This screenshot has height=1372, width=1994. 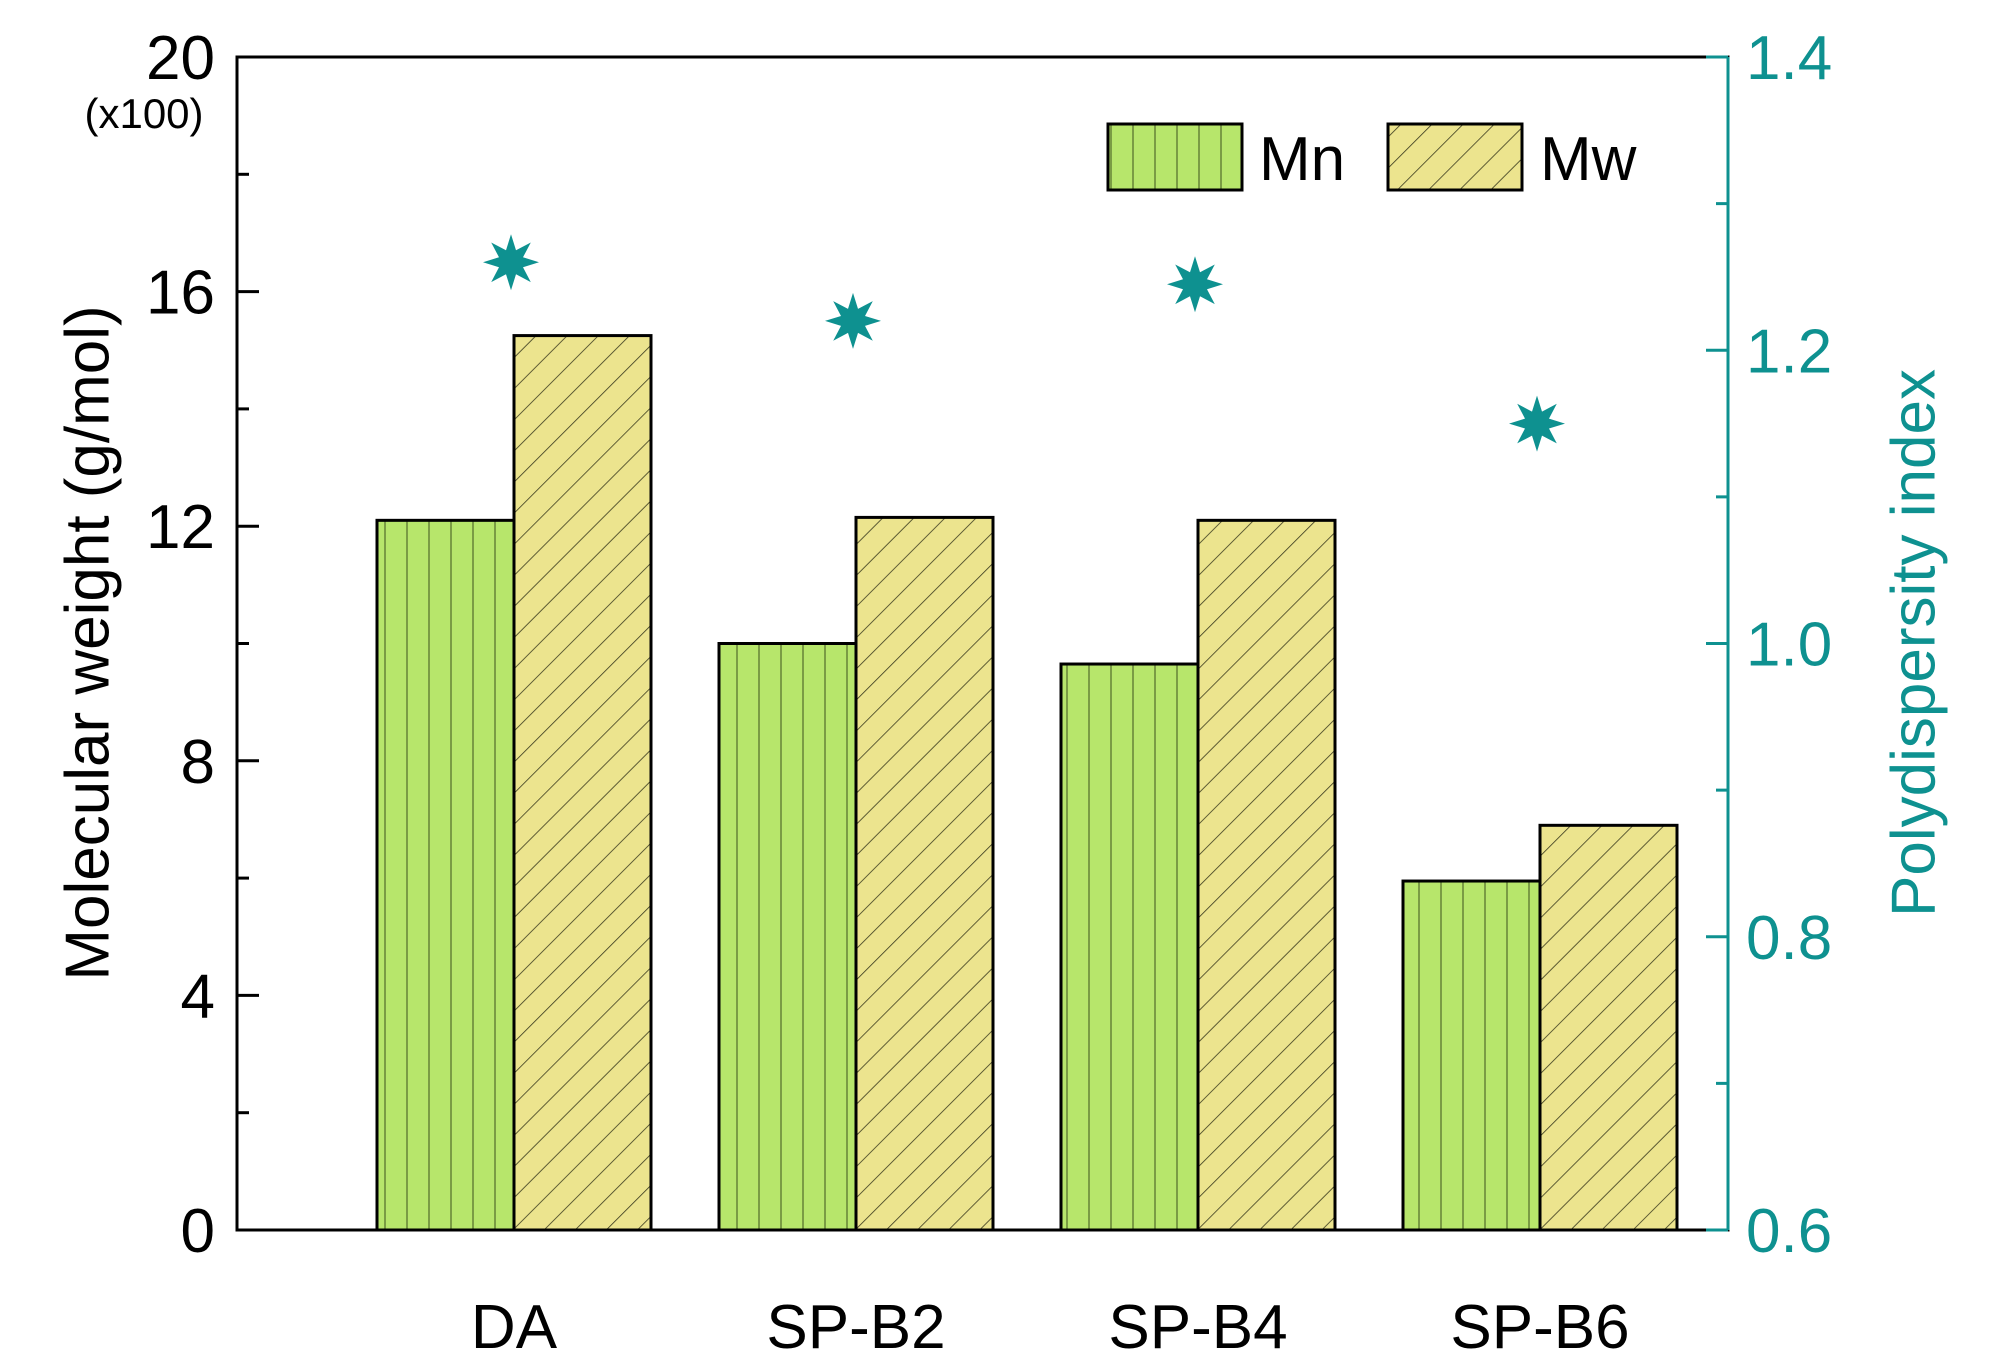 I want to click on bar-mn-sp-b4, so click(x=1129, y=947).